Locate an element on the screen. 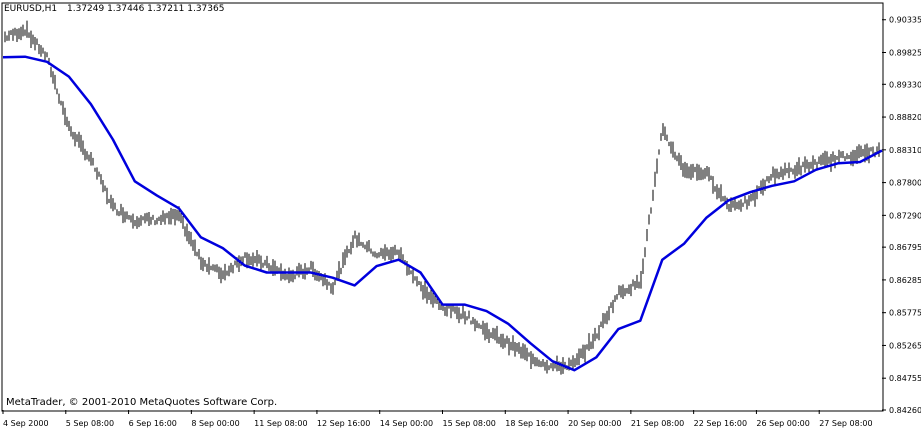 This screenshot has width=921, height=430. x-tick-label: 27 Sep 08:00 is located at coordinates (845, 423).